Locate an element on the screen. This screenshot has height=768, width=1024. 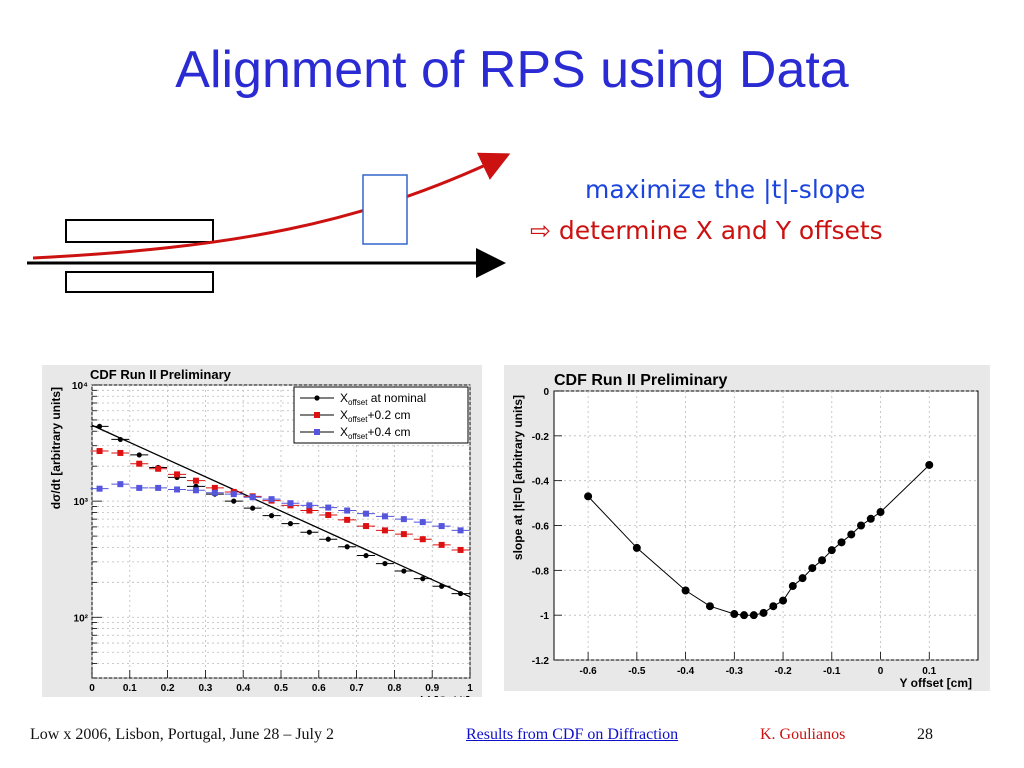
x-tick-label: -0.4 is located at coordinates (686, 671).